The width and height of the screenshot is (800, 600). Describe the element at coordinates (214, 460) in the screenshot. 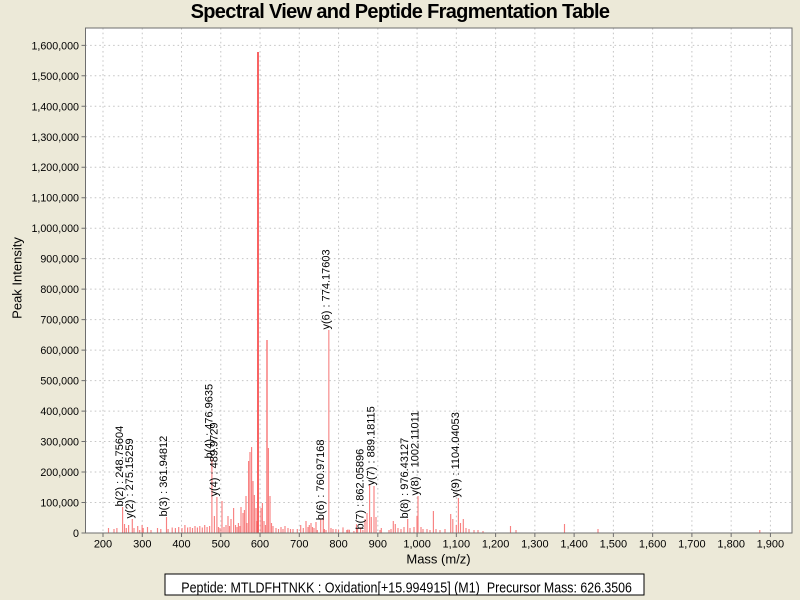

I see `svg-text: y(4) : 489.9729` at that location.